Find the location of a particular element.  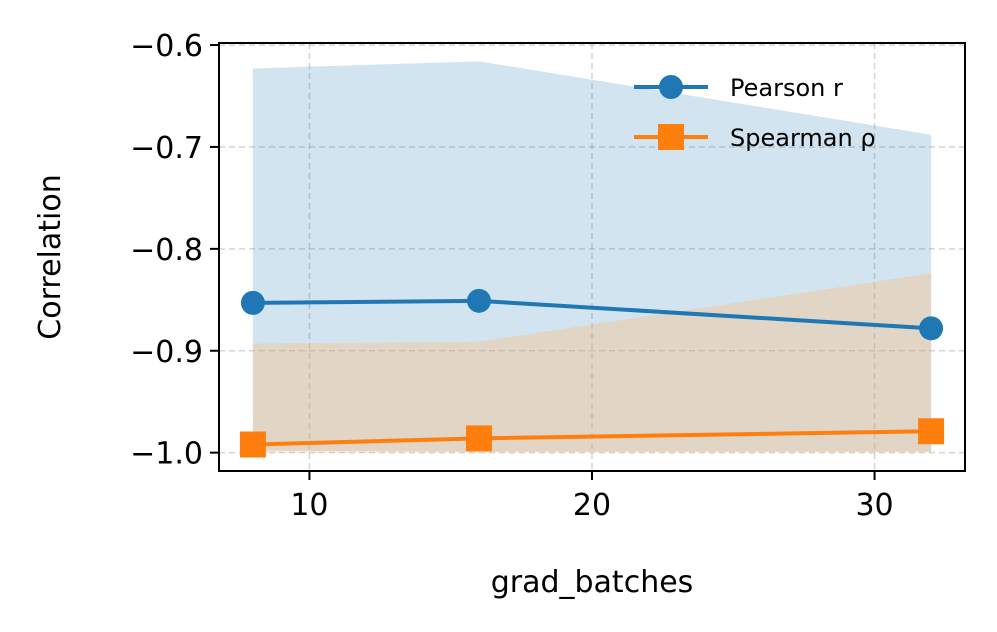

x-axis-label: grad_batches is located at coordinates (592, 582).